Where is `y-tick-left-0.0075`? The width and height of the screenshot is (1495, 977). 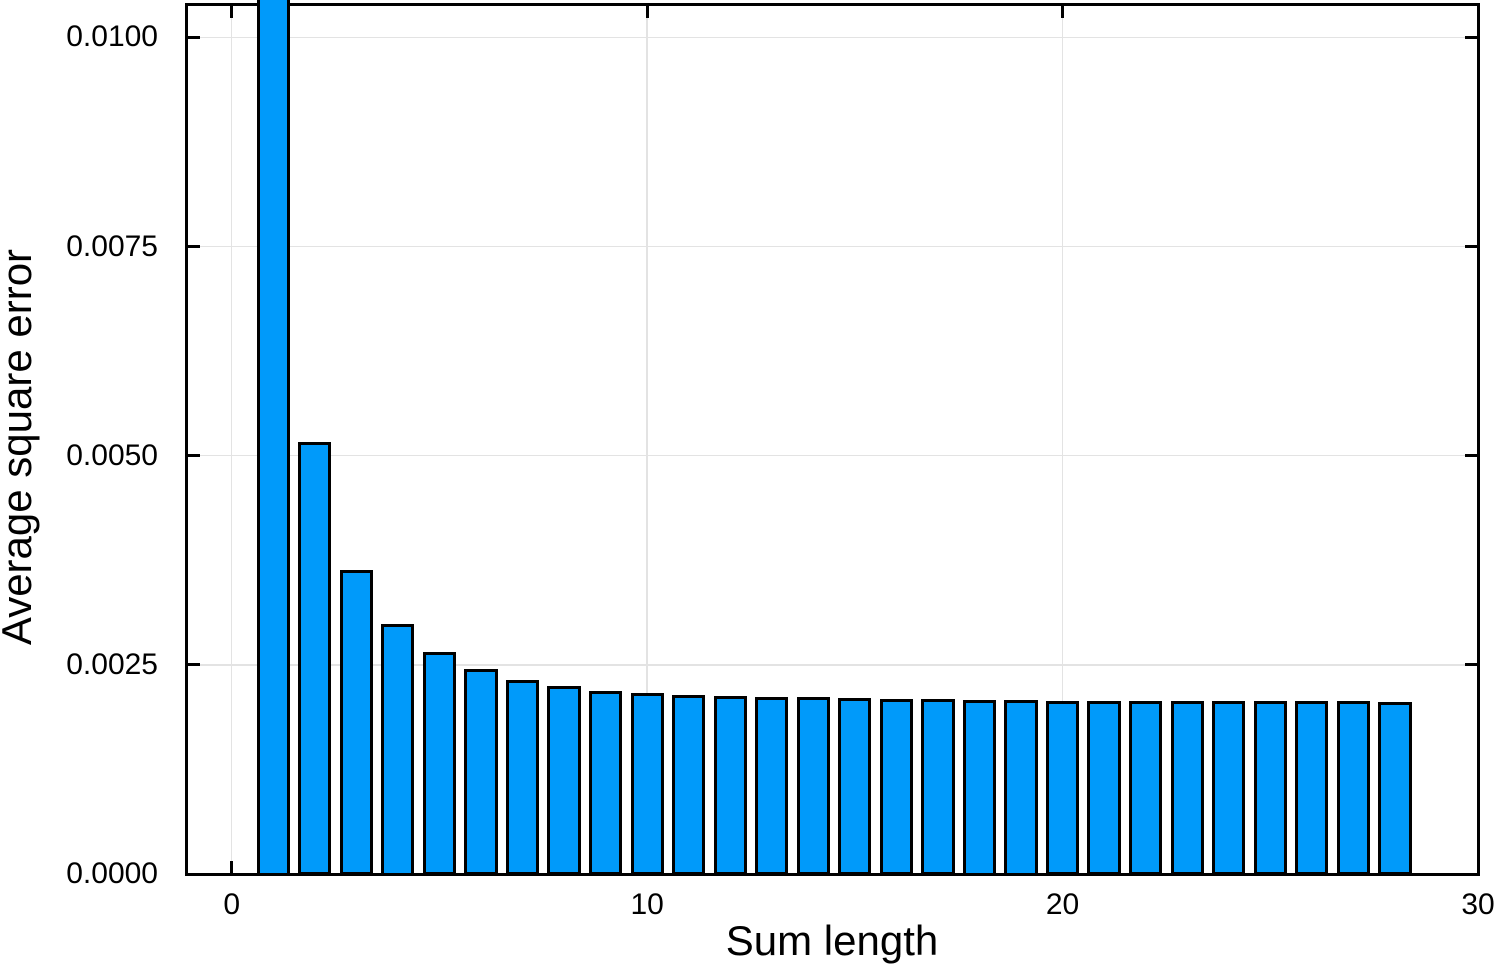
y-tick-left-0.0075 is located at coordinates (193, 247).